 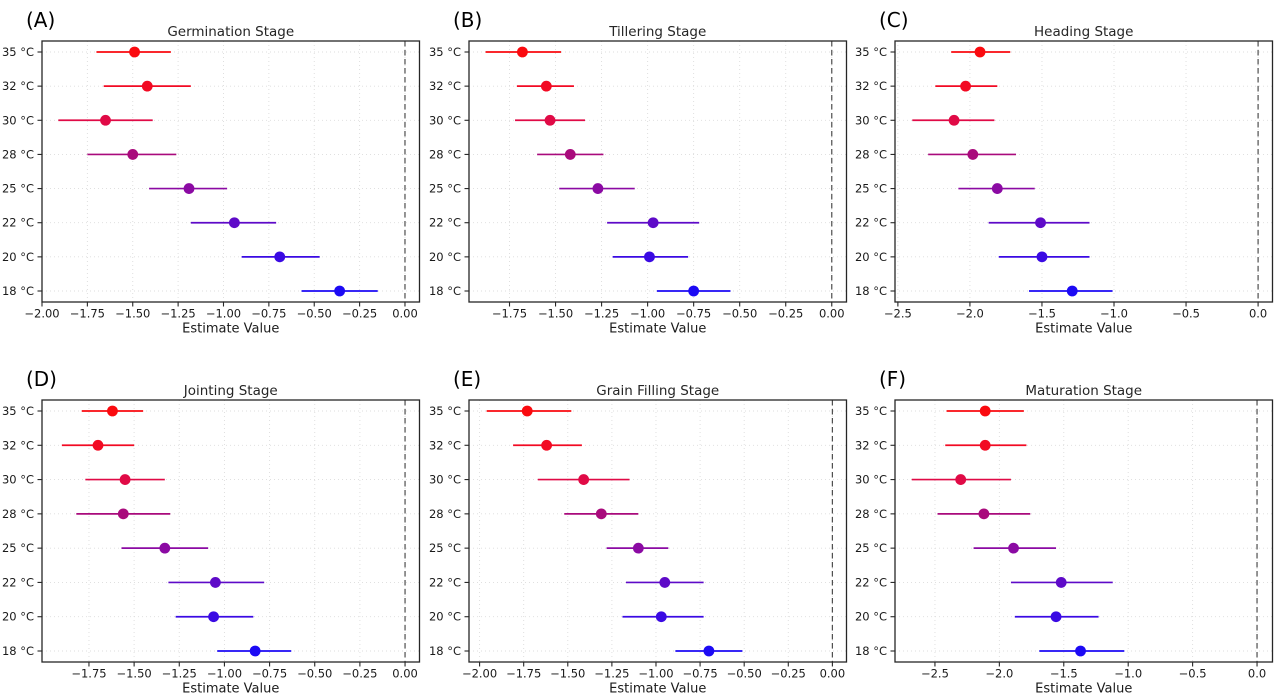 What do you see at coordinates (467, 20) in the screenshot?
I see `panel-letter: (B)` at bounding box center [467, 20].